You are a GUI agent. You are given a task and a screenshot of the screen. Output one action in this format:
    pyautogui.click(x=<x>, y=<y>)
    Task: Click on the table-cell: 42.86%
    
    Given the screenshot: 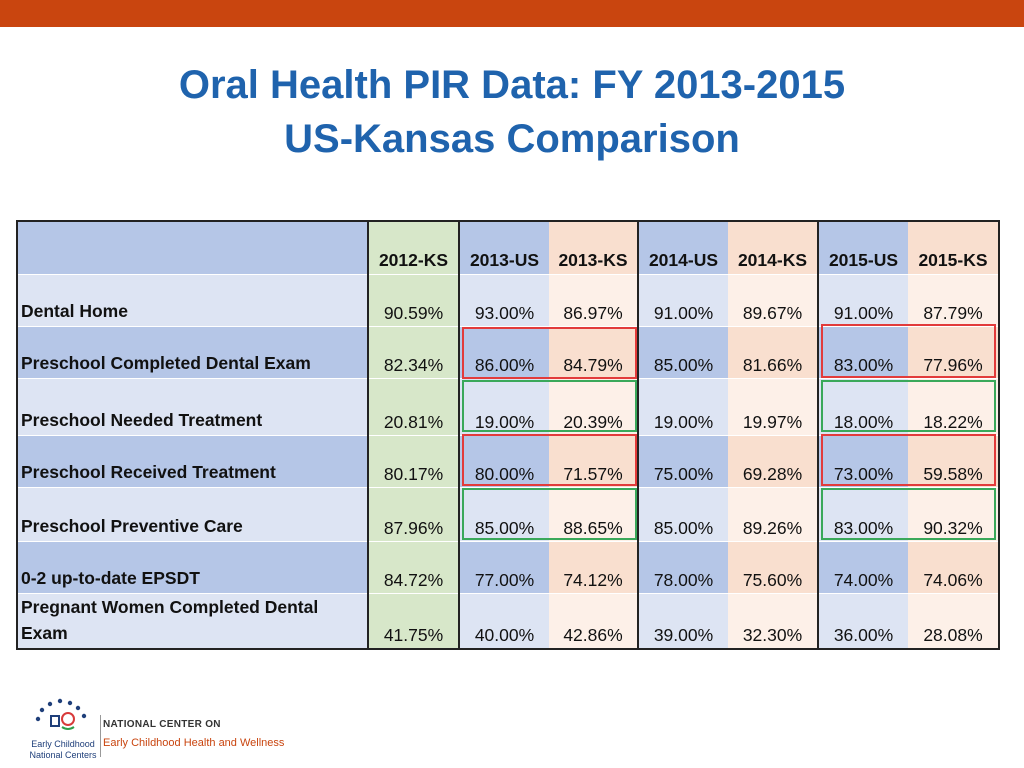 What is the action you would take?
    pyautogui.click(x=594, y=621)
    